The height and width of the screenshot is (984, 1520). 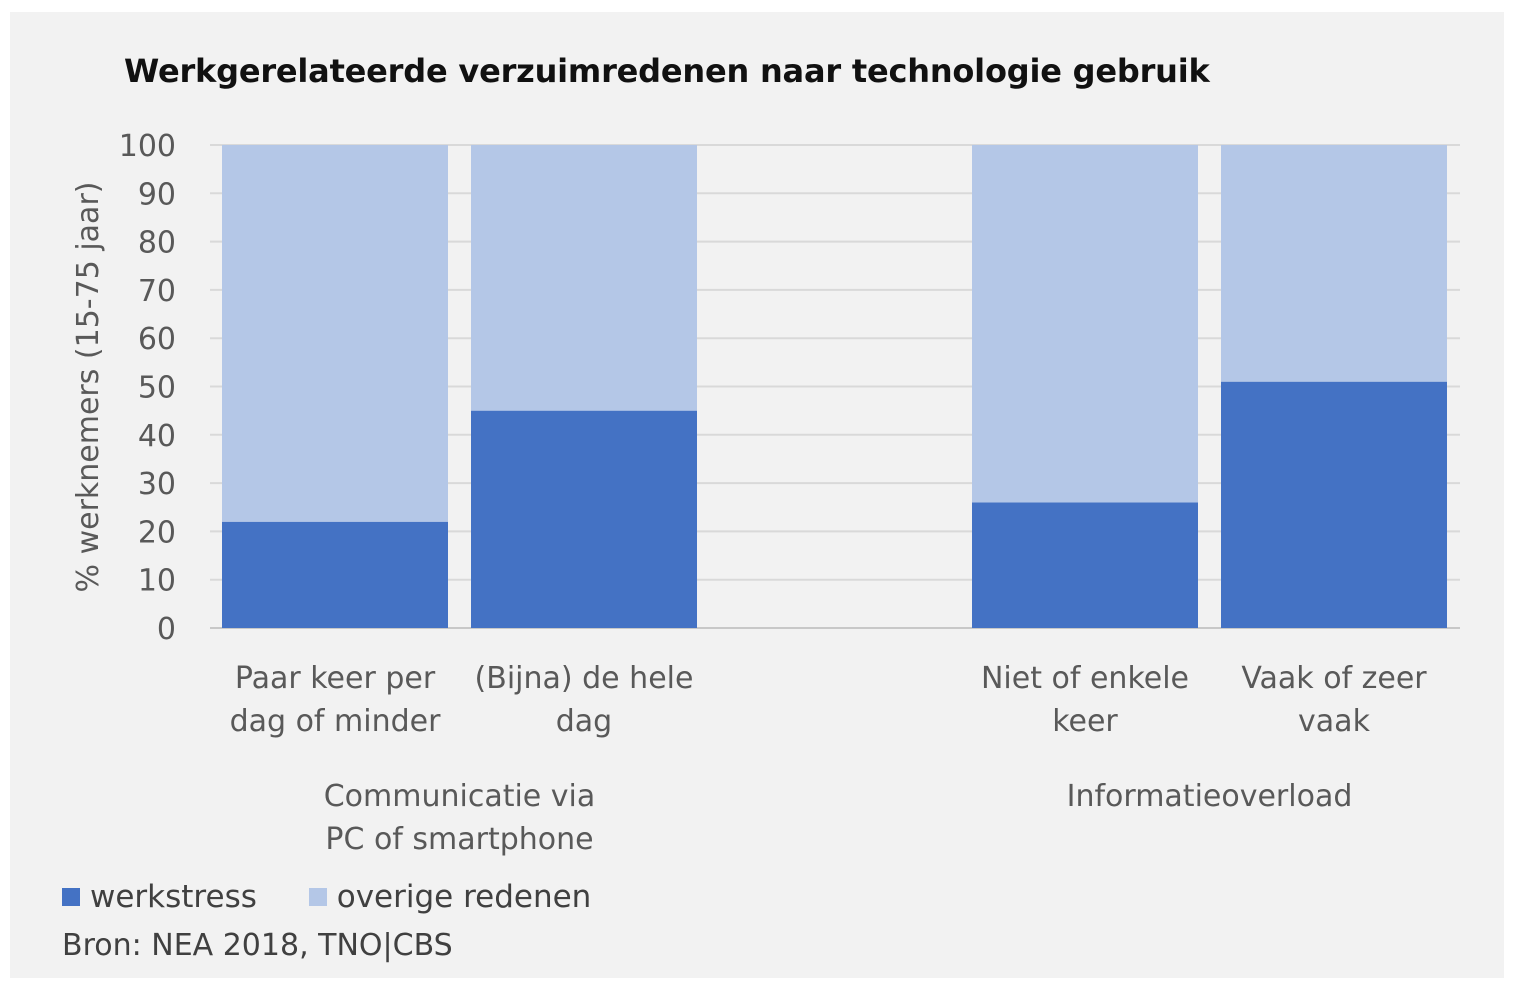 I want to click on chart-legend: werkstress overige redenen, so click(x=347, y=896).